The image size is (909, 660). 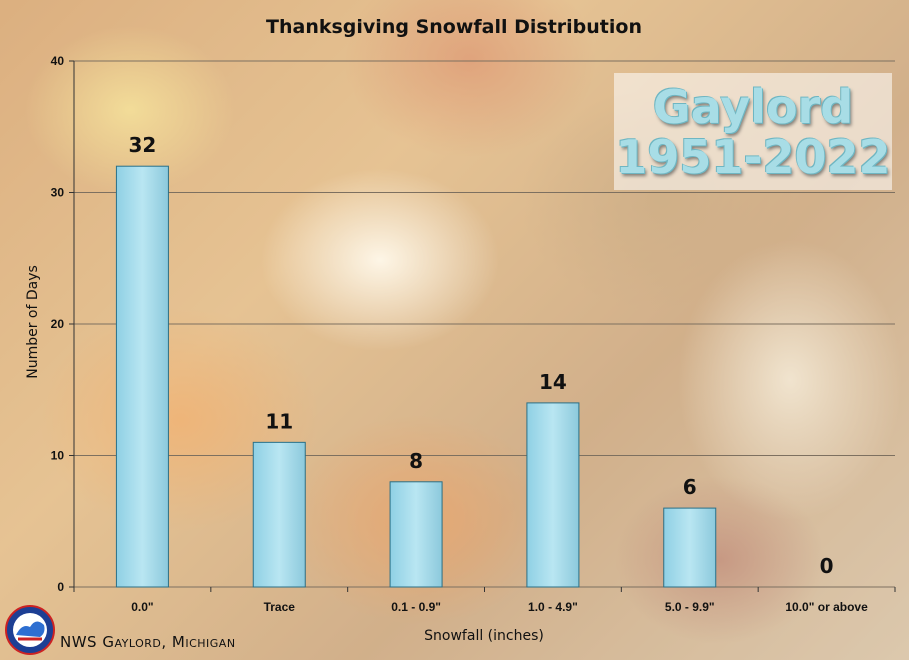 What do you see at coordinates (58, 61) in the screenshot?
I see `y-tick-label: 40` at bounding box center [58, 61].